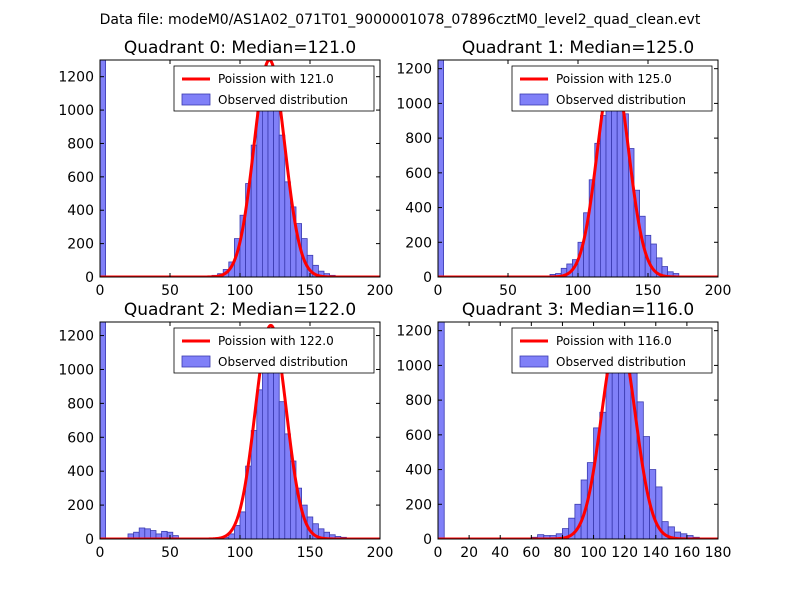  I want to click on legend: Poission with 116.0 Observed distribution, so click(612, 350).